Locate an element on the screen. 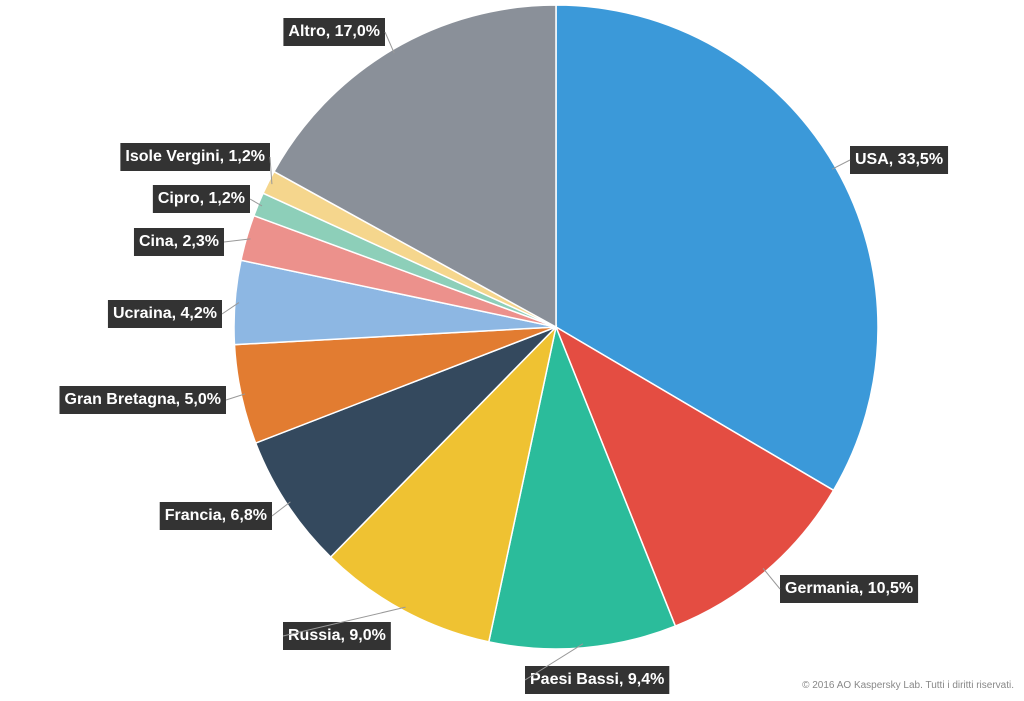 The height and width of the screenshot is (701, 1024). data-label: Cina, 2,3% is located at coordinates (179, 241).